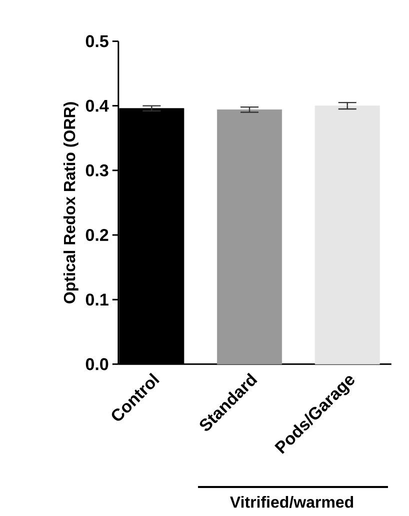 The width and height of the screenshot is (409, 516). I want to click on y-tick-label: 0.3, so click(97, 170).